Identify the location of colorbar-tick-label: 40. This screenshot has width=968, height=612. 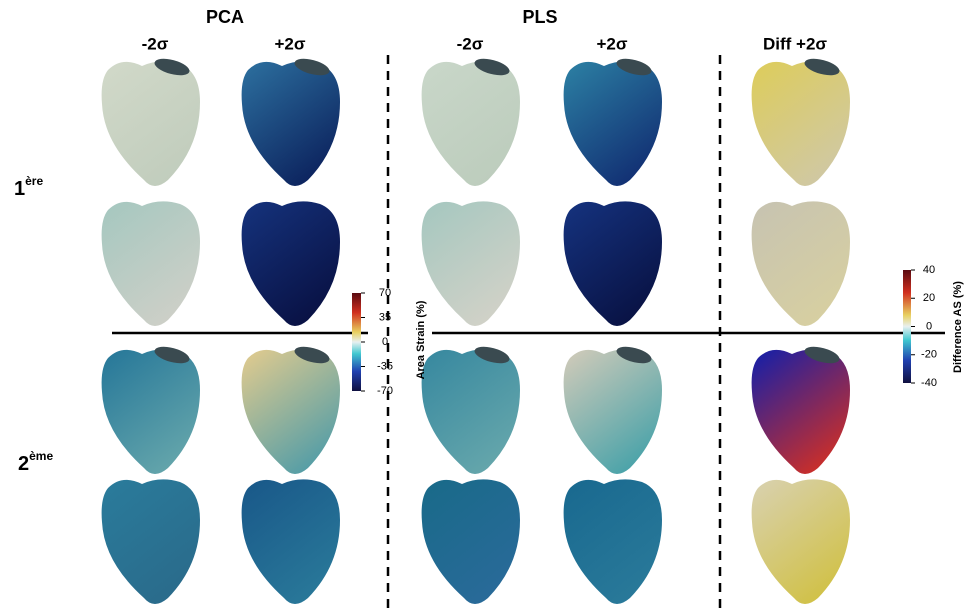
(929, 270).